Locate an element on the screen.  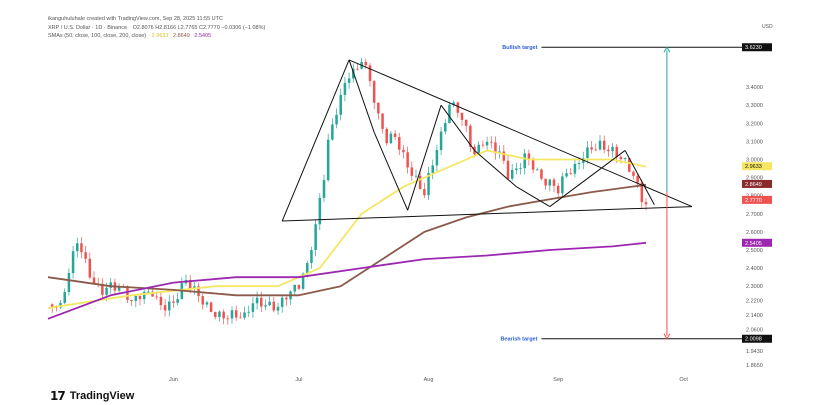
sma200-badge: 2.5405 is located at coordinates (753, 244).